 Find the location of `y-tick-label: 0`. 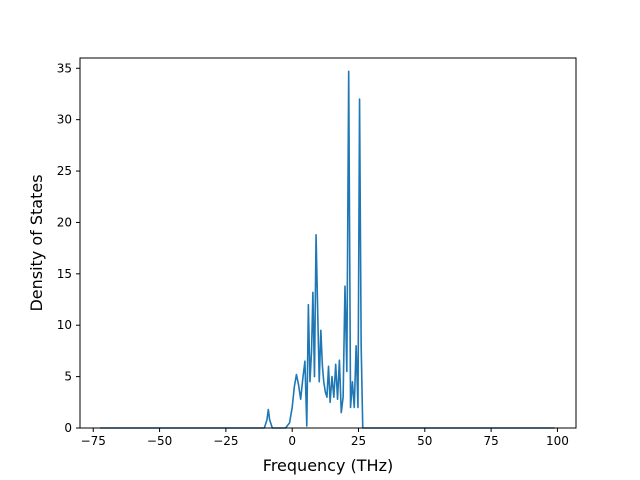

y-tick-label: 0 is located at coordinates (68, 428).